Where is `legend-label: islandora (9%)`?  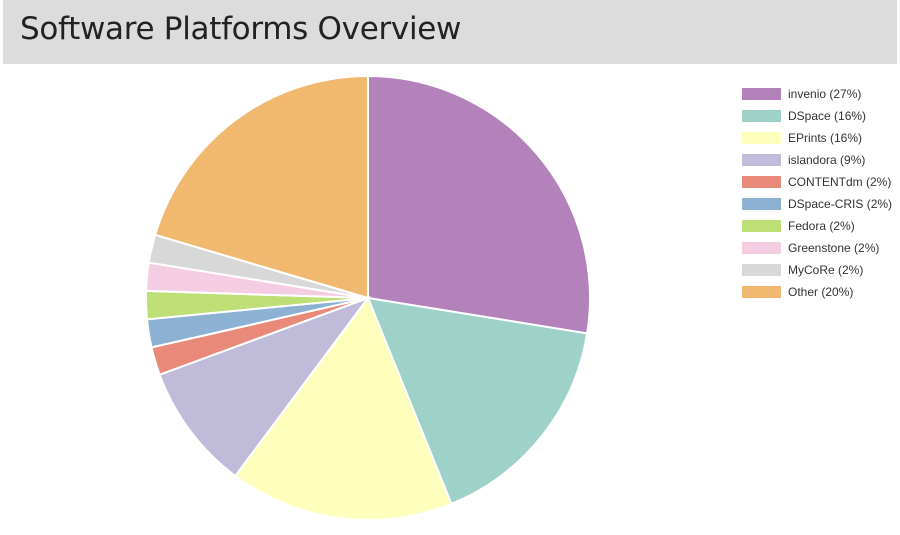
legend-label: islandora (9%) is located at coordinates (827, 160).